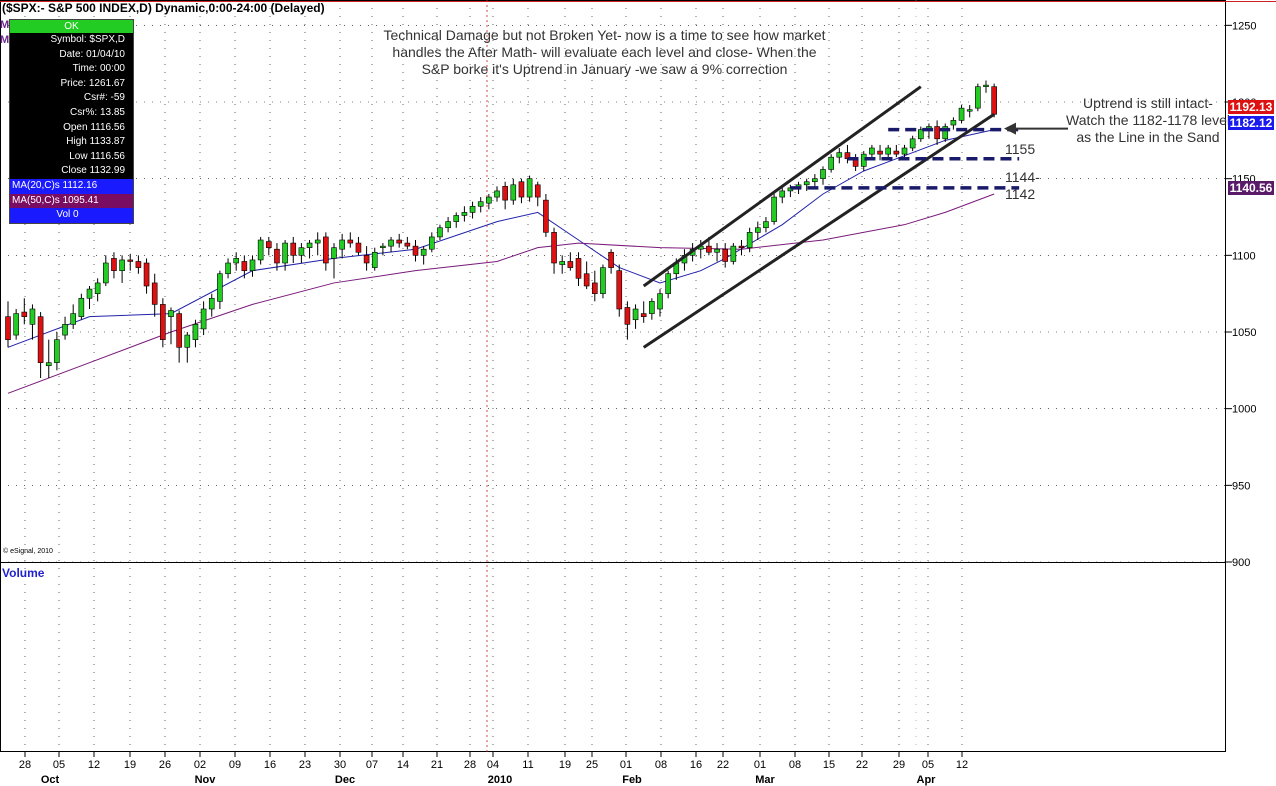 The image size is (1276, 786). Describe the element at coordinates (1241, 486) in the screenshot. I see `y-tick-label: 950` at that location.